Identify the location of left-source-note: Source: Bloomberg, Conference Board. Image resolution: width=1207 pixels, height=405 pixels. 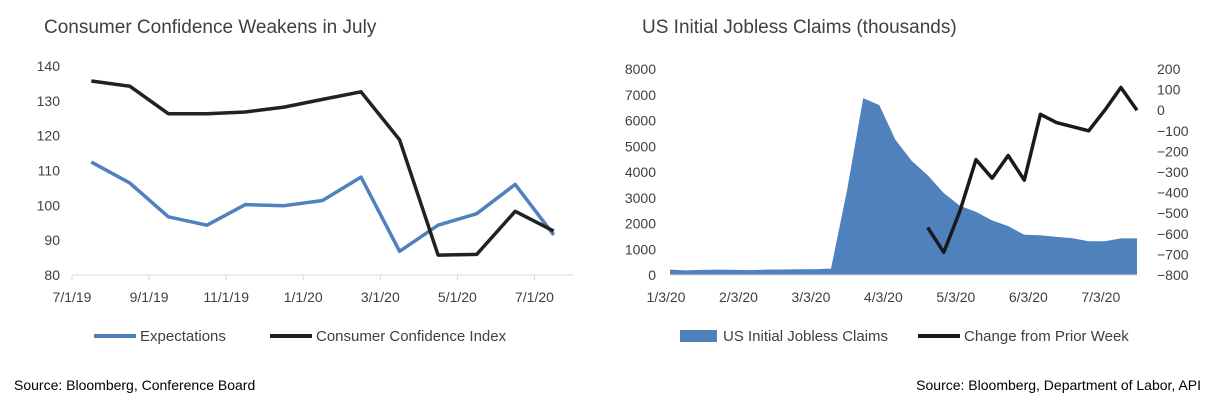
(134, 385).